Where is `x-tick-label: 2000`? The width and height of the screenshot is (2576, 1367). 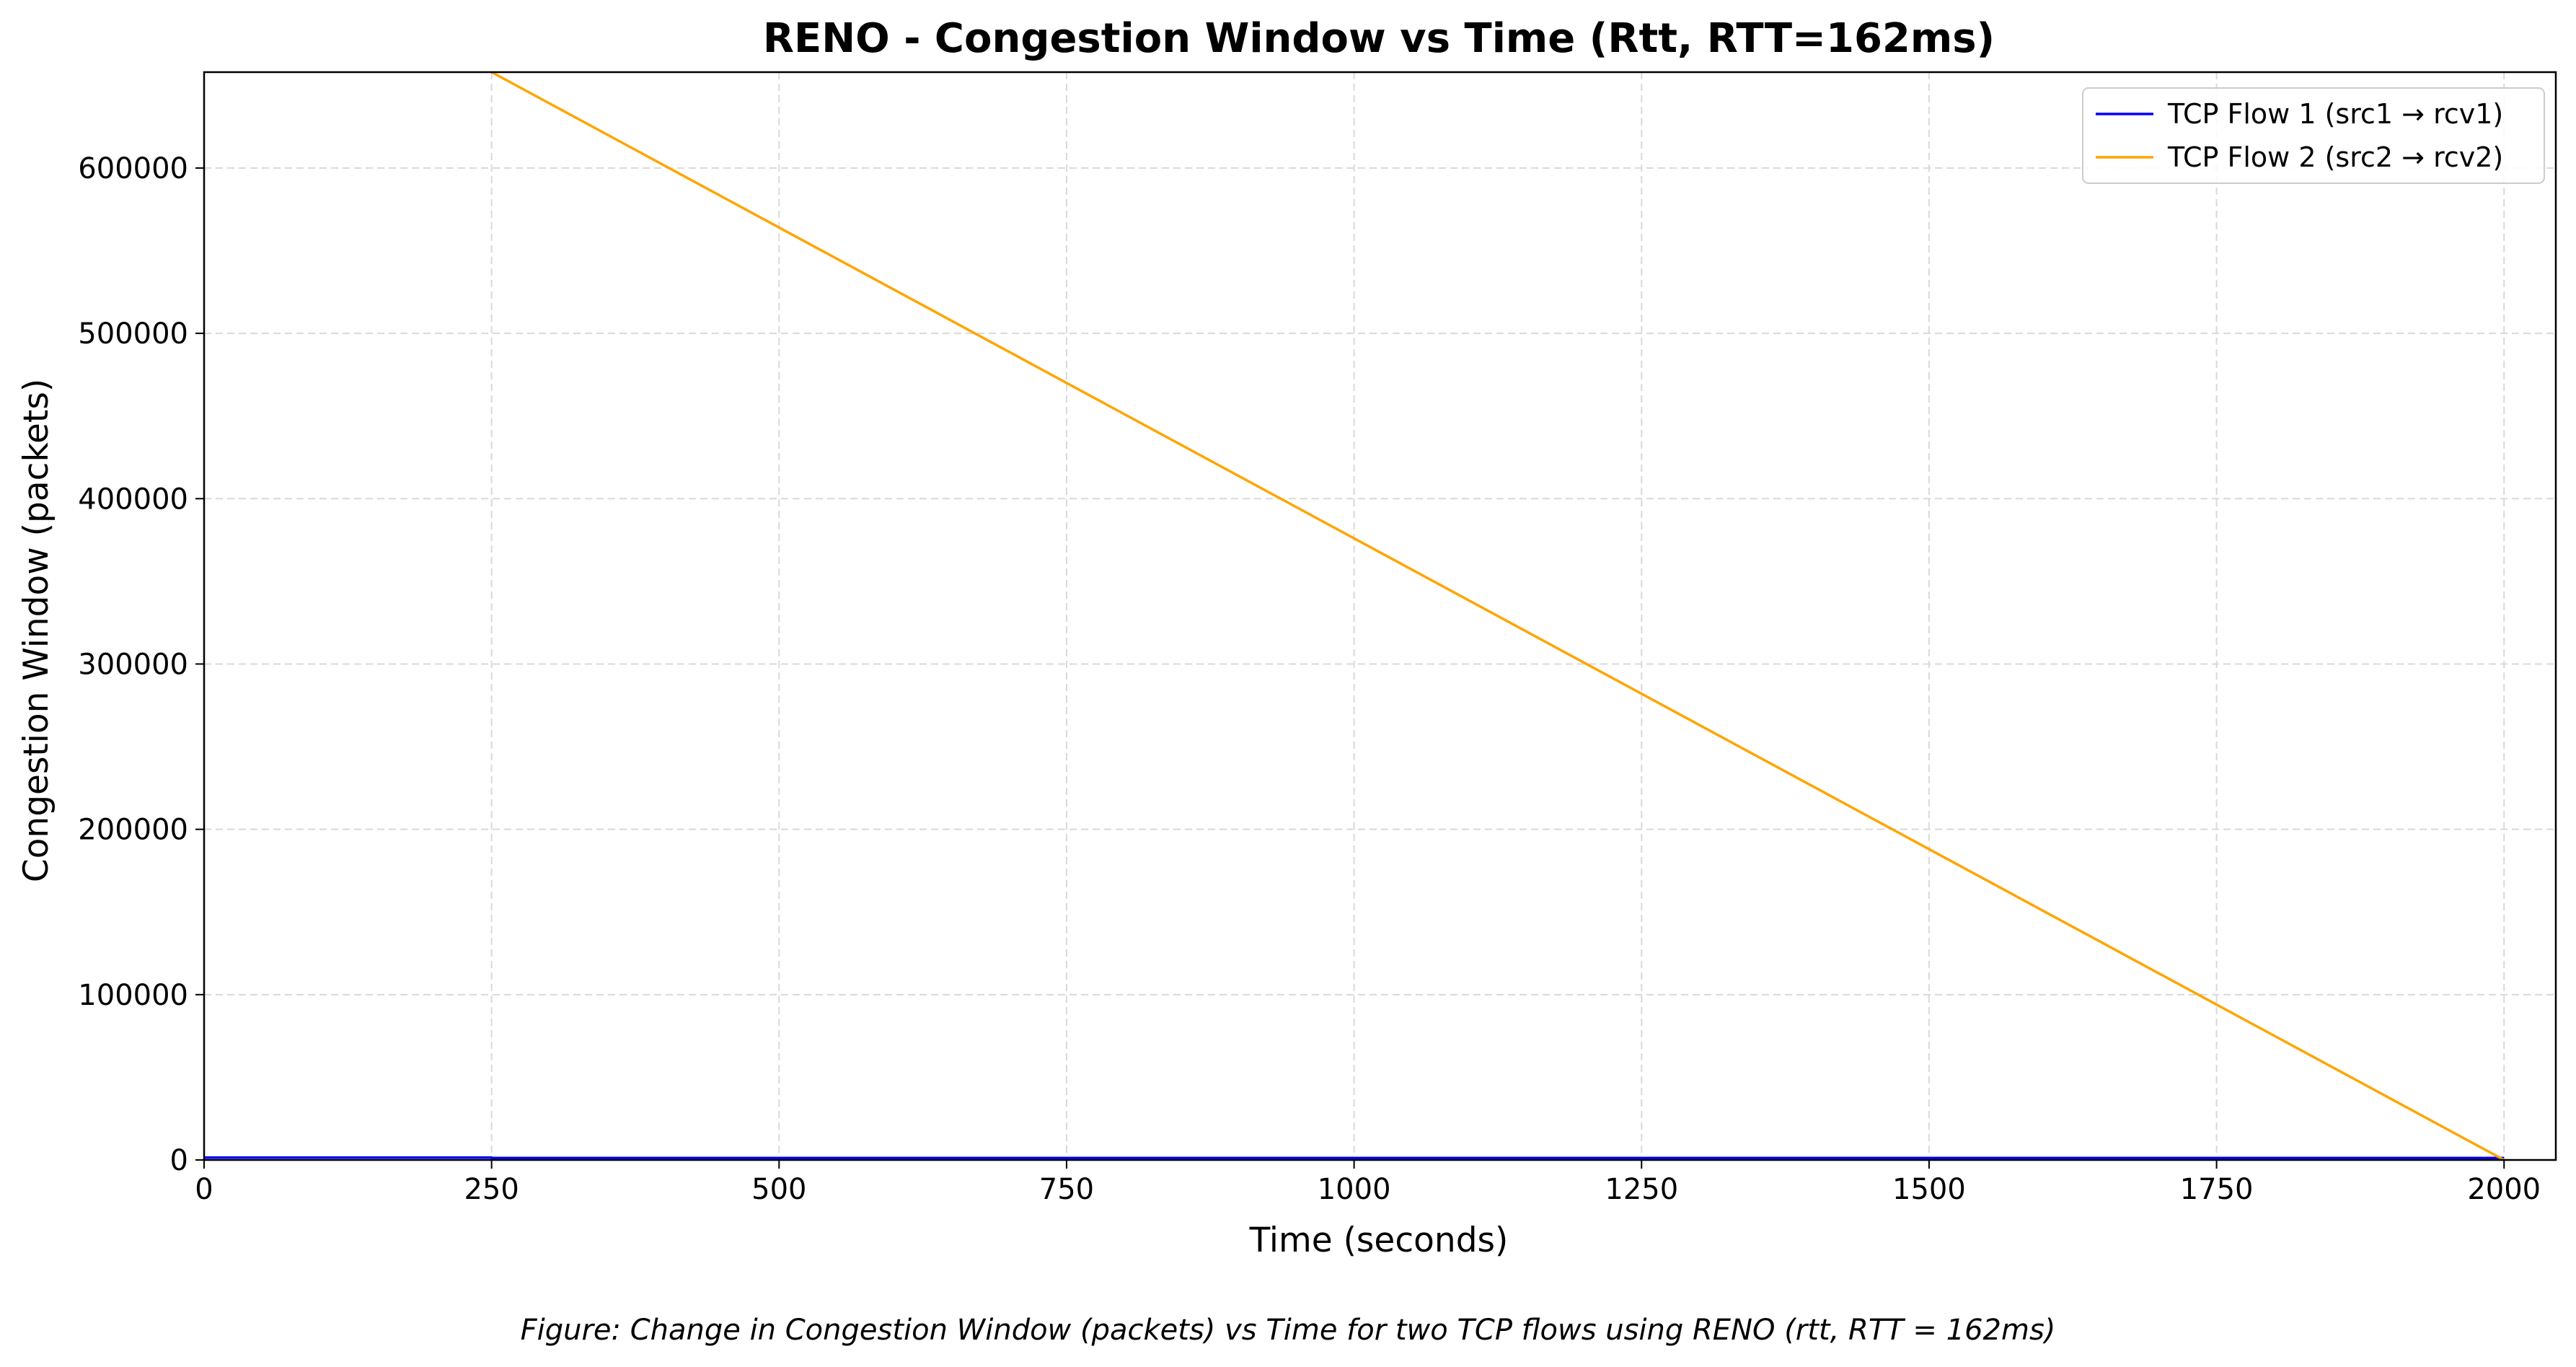 x-tick-label: 2000 is located at coordinates (2504, 1189).